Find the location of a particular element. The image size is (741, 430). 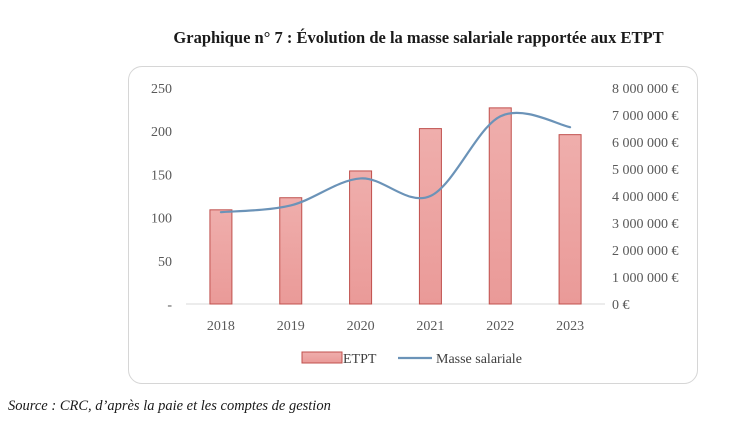

y-right-tick-label: 4 000 000 € is located at coordinates (645, 197).